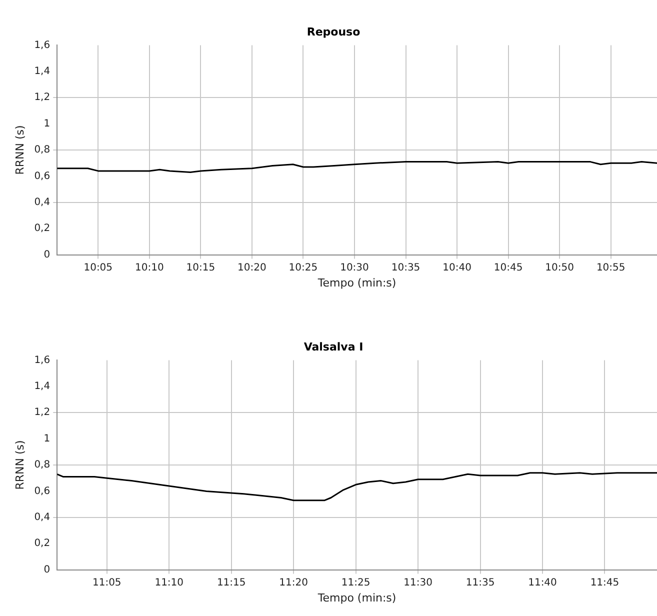 The height and width of the screenshot is (616, 657). I want to click on x-tick-label: 10:35, so click(405, 268).